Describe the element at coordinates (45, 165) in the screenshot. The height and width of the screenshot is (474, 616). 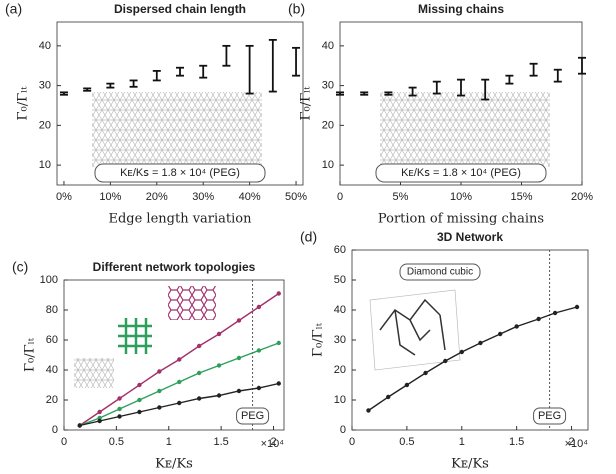
I see `y-tick-label: 10` at that location.